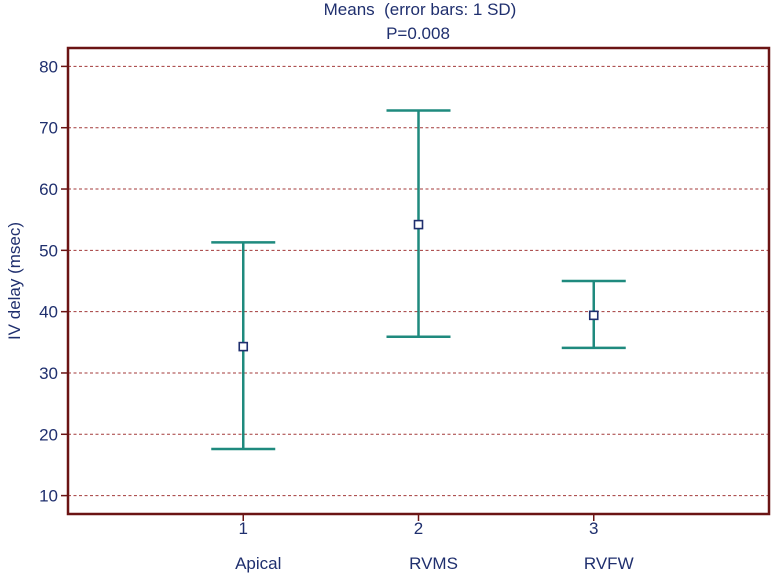  Describe the element at coordinates (14, 281) in the screenshot. I see `y-axis-label: IV delay (msec)` at that location.